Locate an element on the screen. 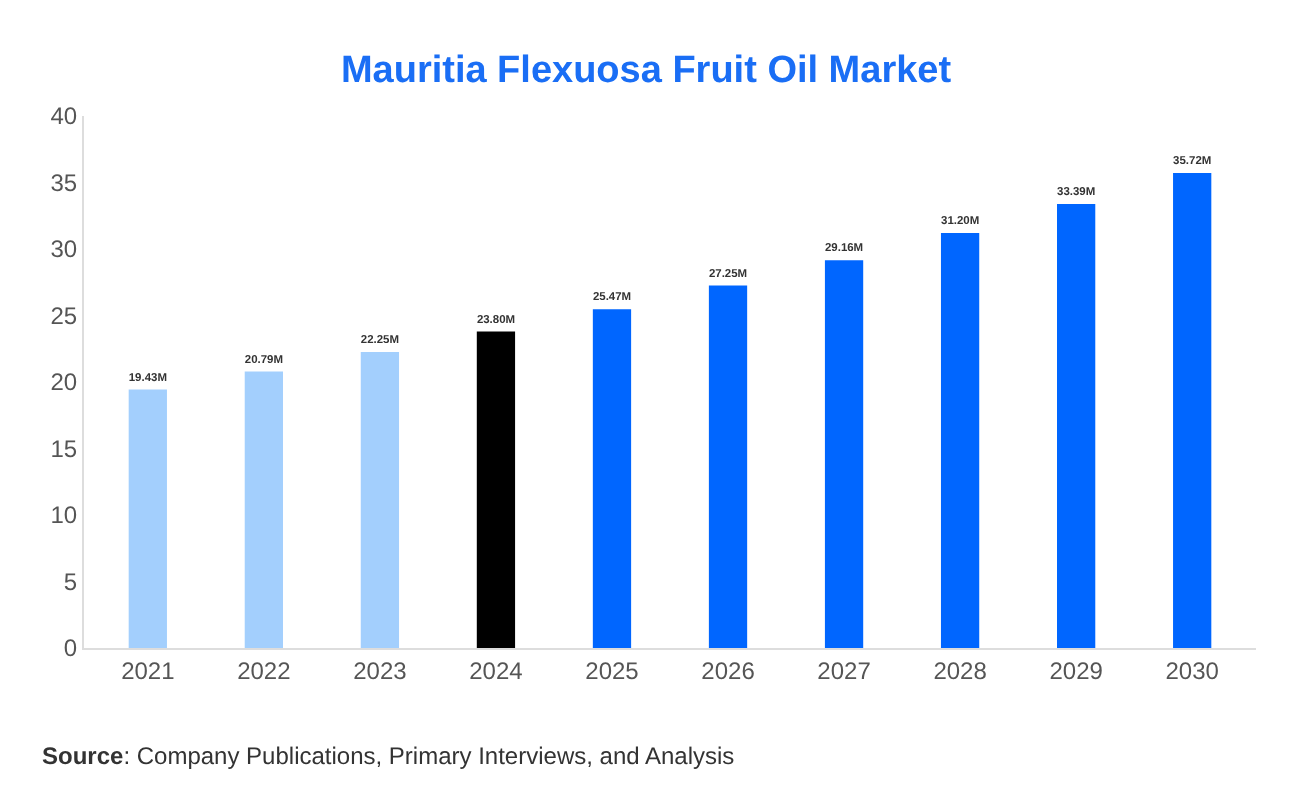  x-tick-label: 2023 is located at coordinates (380, 670).